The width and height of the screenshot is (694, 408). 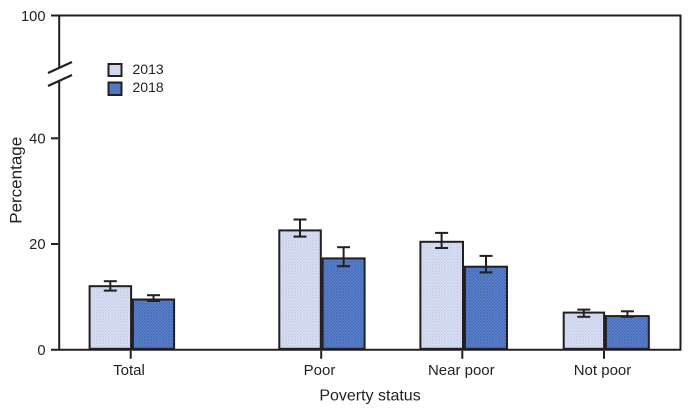 What do you see at coordinates (320, 370) in the screenshot?
I see `svg-text: Poor` at bounding box center [320, 370].